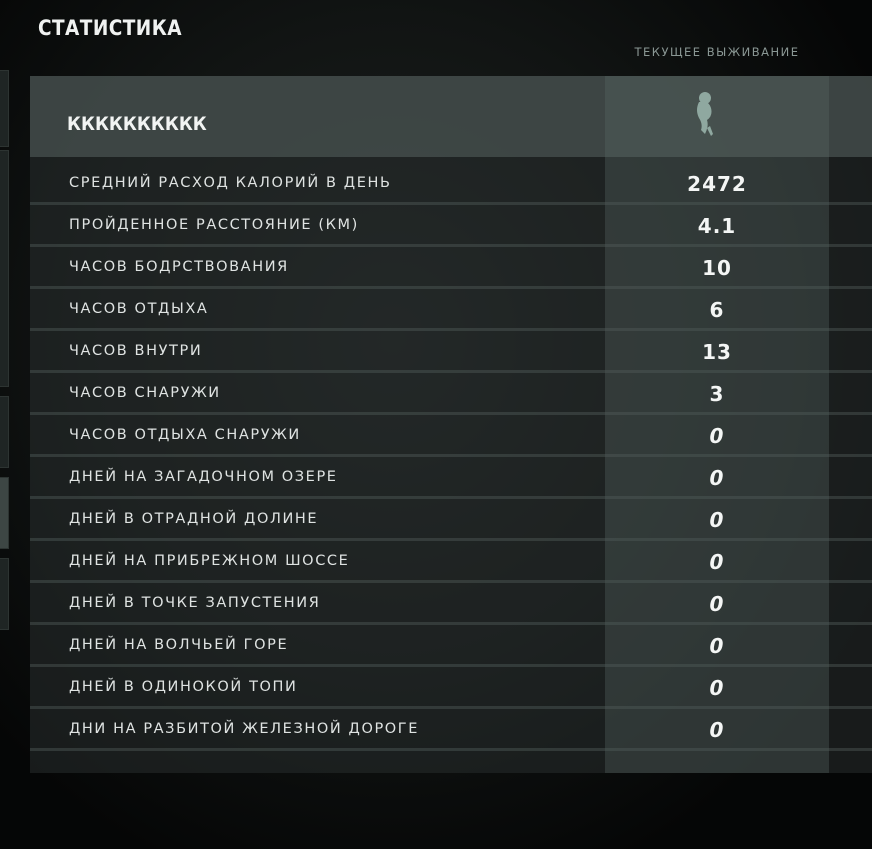 This screenshot has width=872, height=849. Describe the element at coordinates (717, 310) in the screenshot. I see `stat-value: 6` at that location.